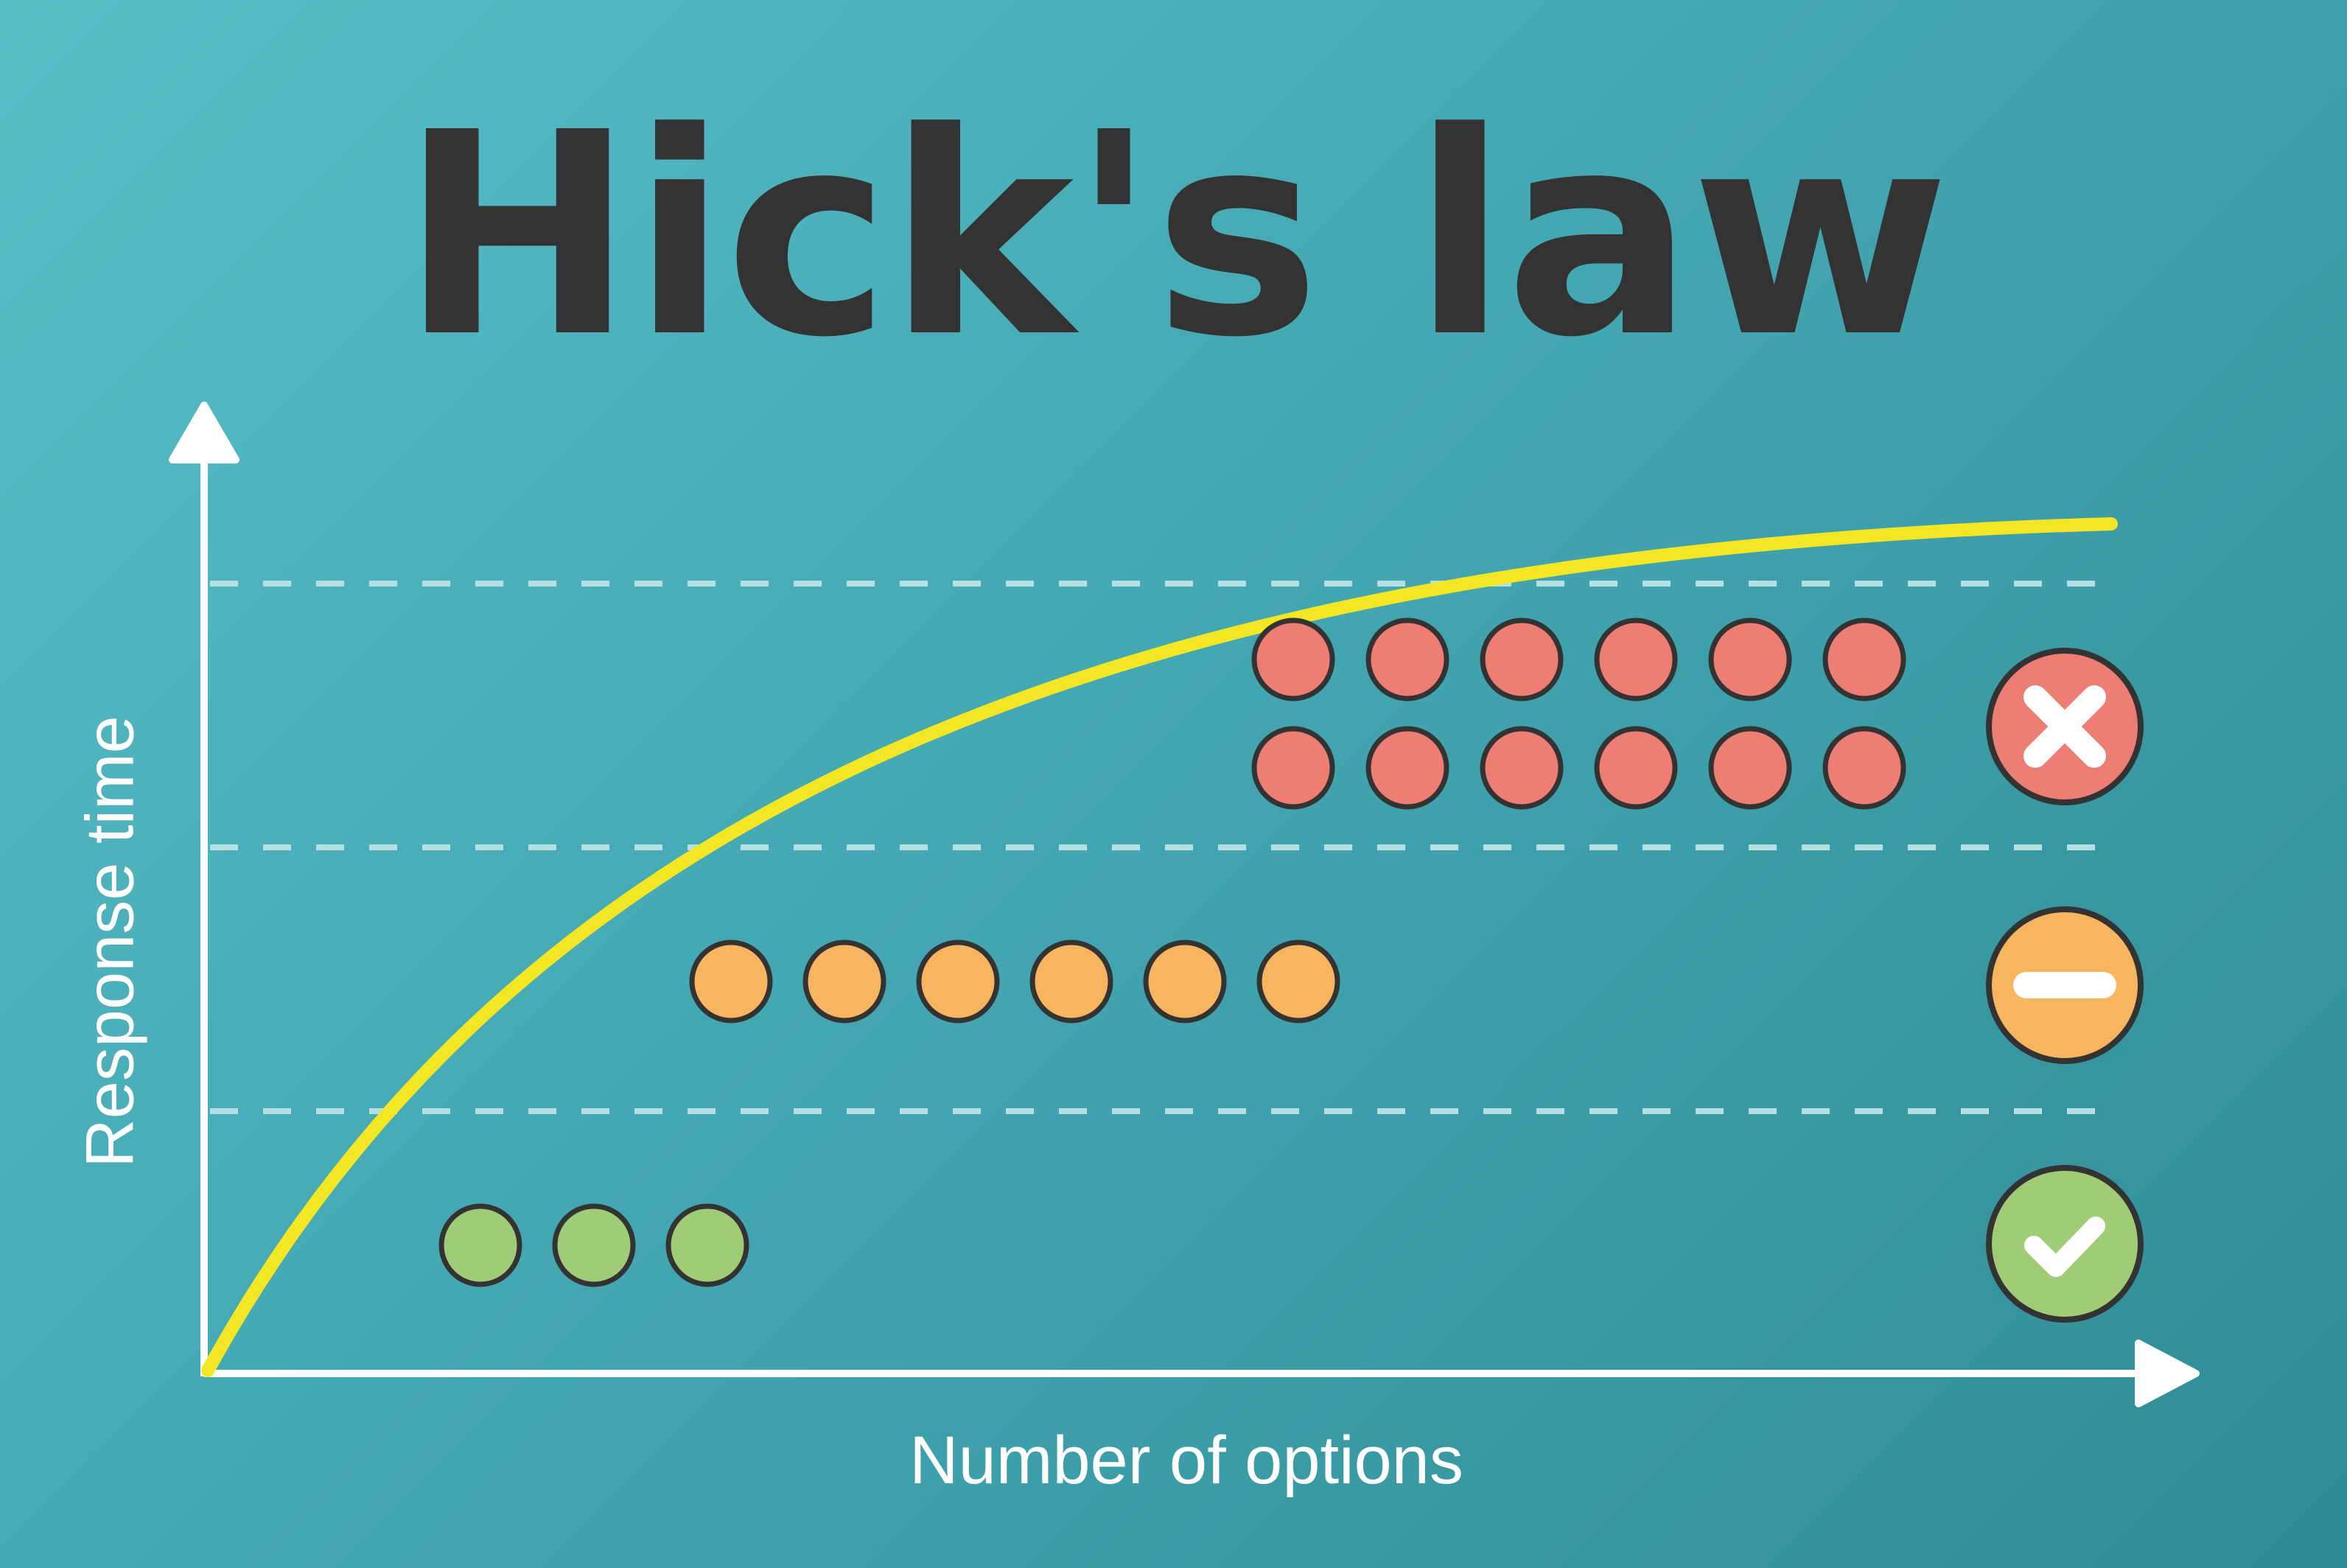  Describe the element at coordinates (1175, 235) in the screenshot. I see `diagram-title: Hick's law` at that location.